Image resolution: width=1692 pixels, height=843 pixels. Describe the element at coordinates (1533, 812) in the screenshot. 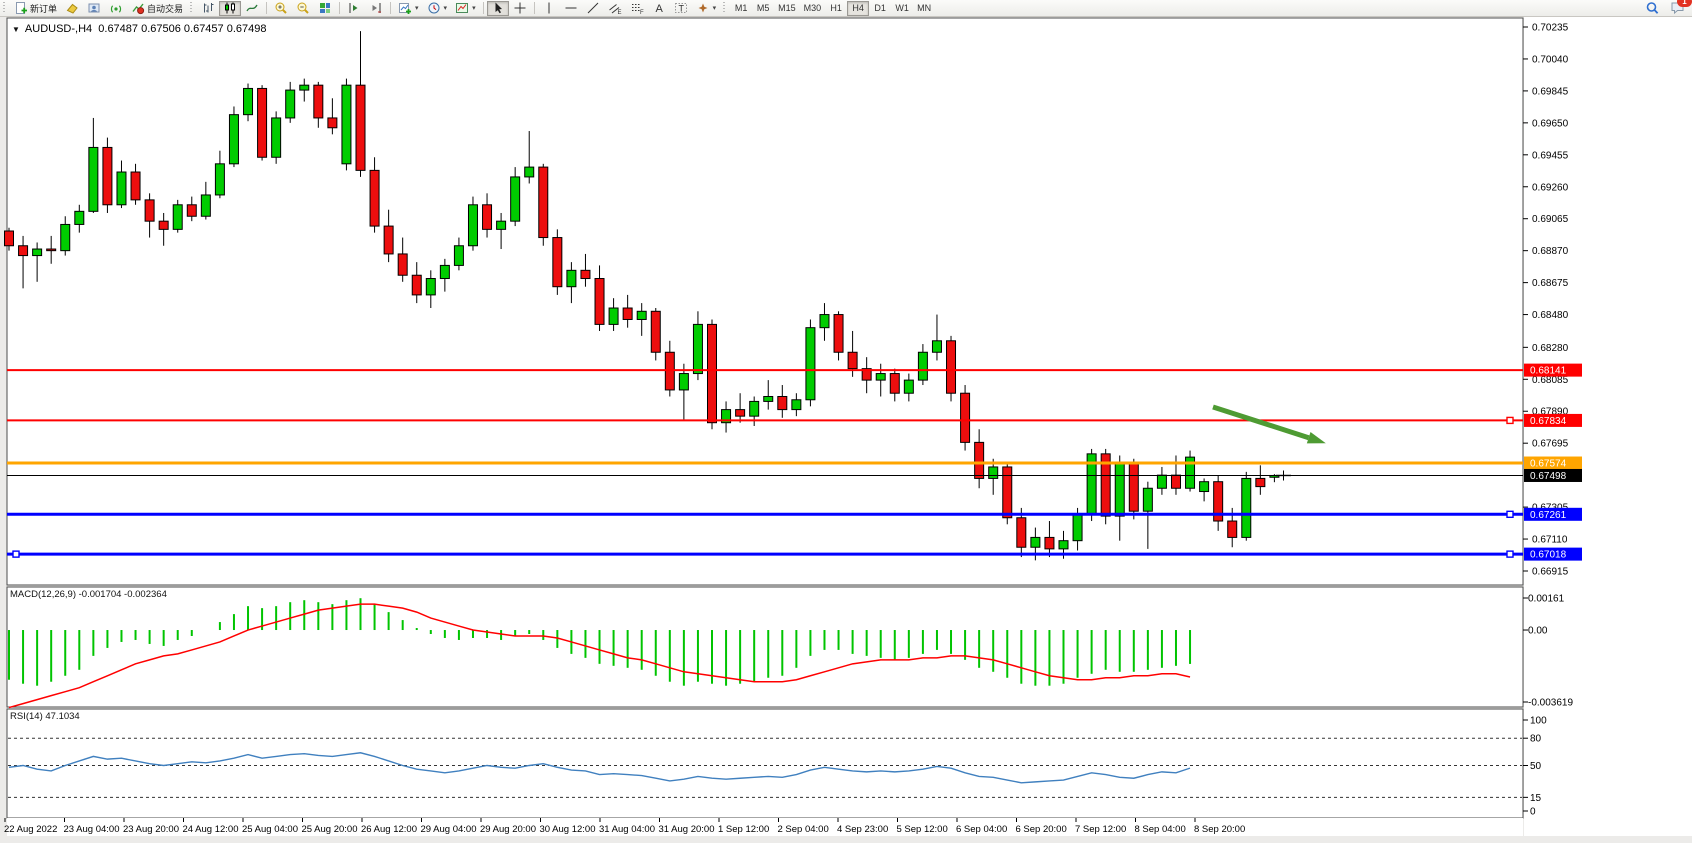

I see `rsi-axis-tick-label: 0` at that location.